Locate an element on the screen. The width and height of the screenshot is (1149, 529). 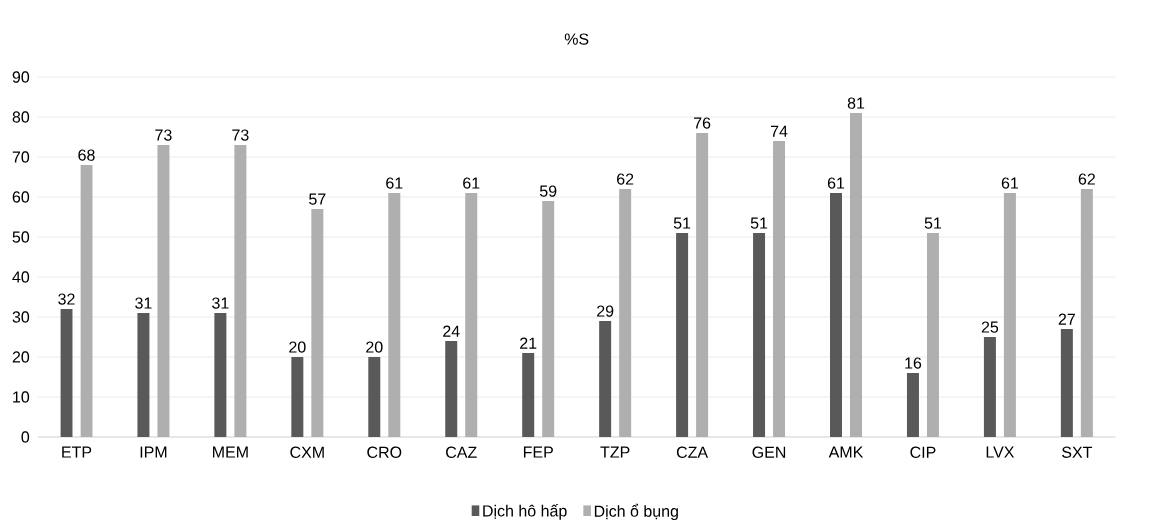
data-label: 24 is located at coordinates (451, 331).